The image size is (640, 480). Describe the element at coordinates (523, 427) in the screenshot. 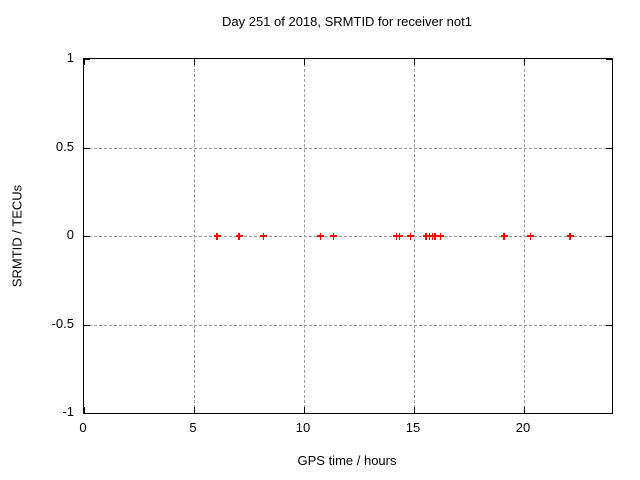

I see `x-tick-label: 20` at that location.